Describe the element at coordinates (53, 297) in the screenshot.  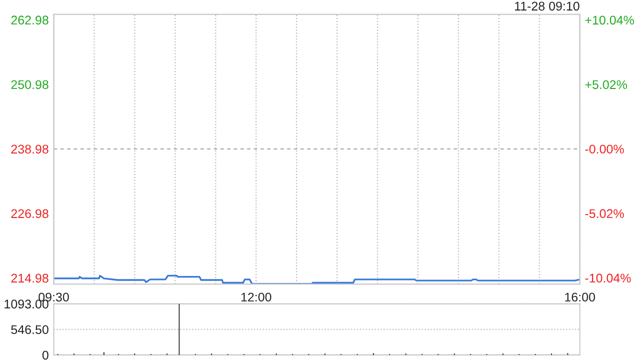
I see `x-tick-label: 09:30` at that location.